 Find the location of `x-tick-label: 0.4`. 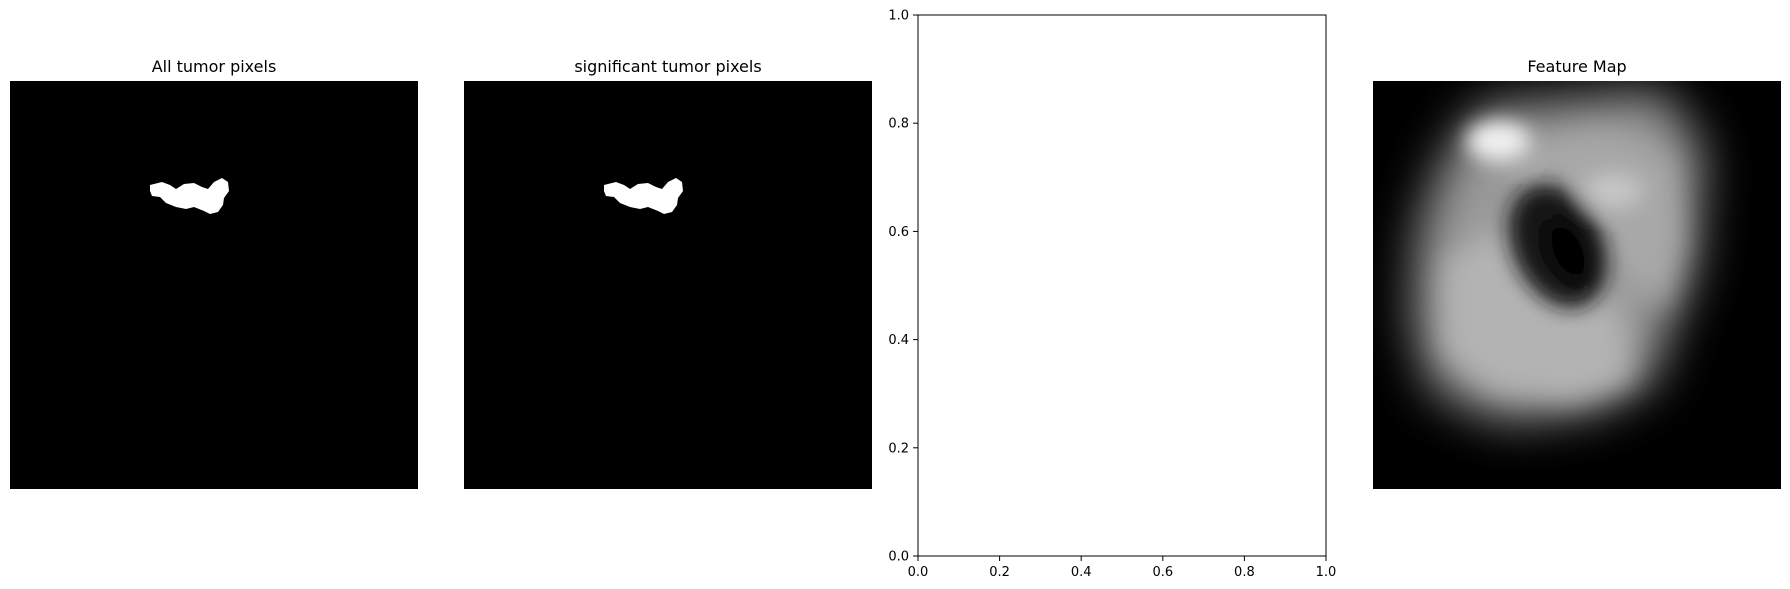

x-tick-label: 0.4 is located at coordinates (1081, 572).